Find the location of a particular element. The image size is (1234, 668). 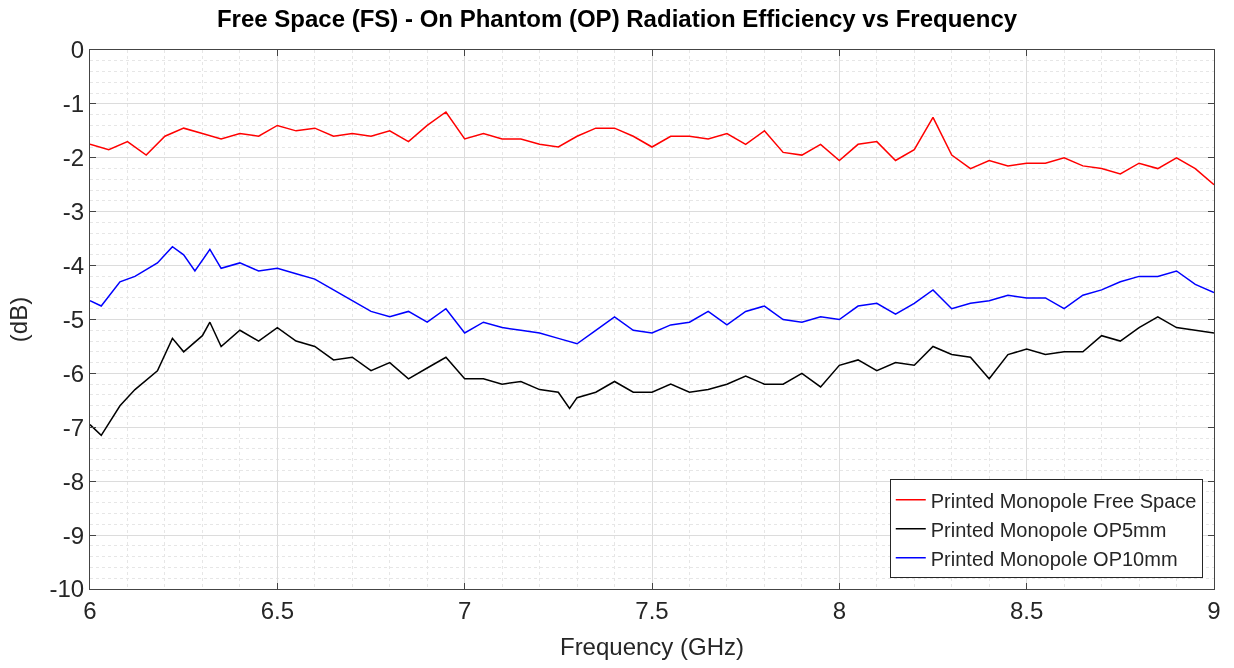

y-tick-label: -5 is located at coordinates (73, 319).